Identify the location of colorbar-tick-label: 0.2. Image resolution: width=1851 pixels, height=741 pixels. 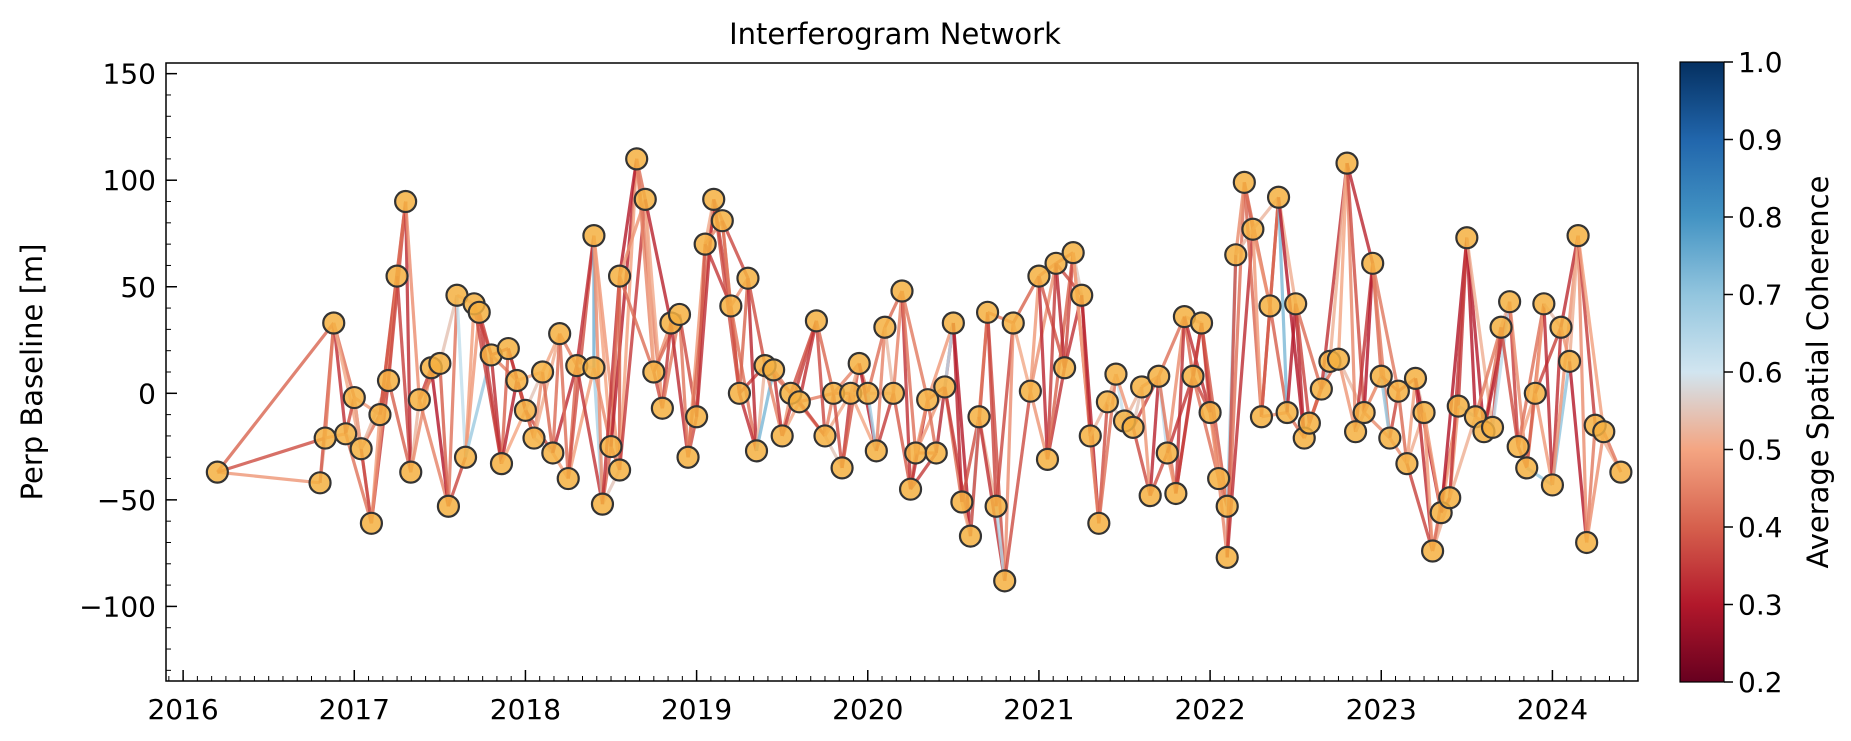
(1760, 682).